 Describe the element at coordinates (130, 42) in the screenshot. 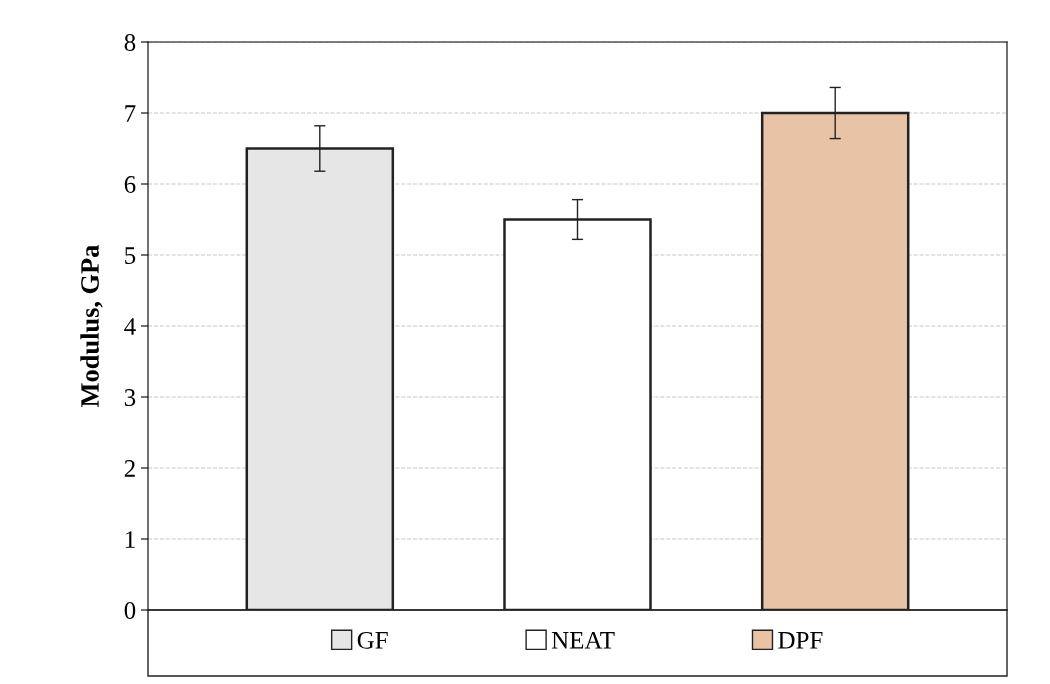

I see `y-tick-label: 8` at that location.